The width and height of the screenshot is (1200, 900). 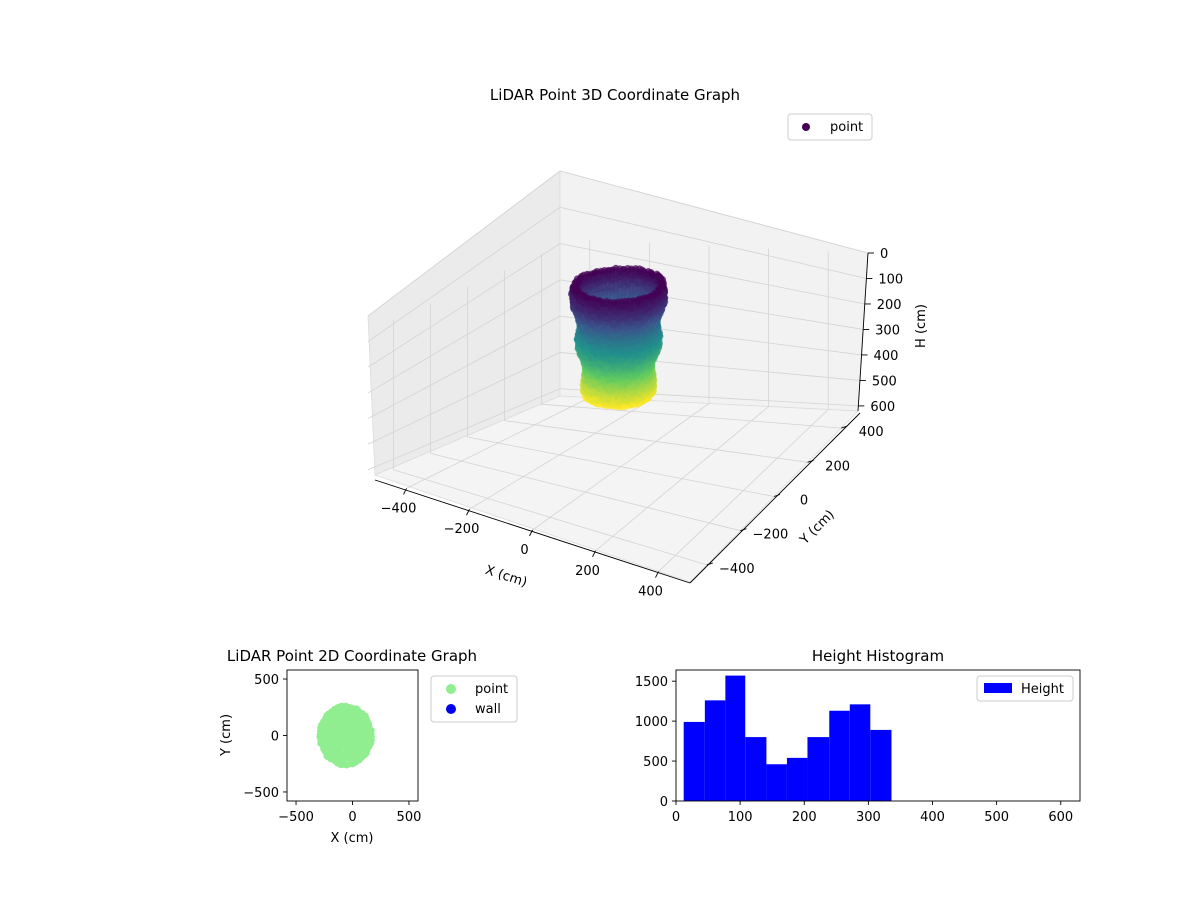 What do you see at coordinates (1060, 817) in the screenshot?
I see `x-tick-label-hist: 600` at bounding box center [1060, 817].